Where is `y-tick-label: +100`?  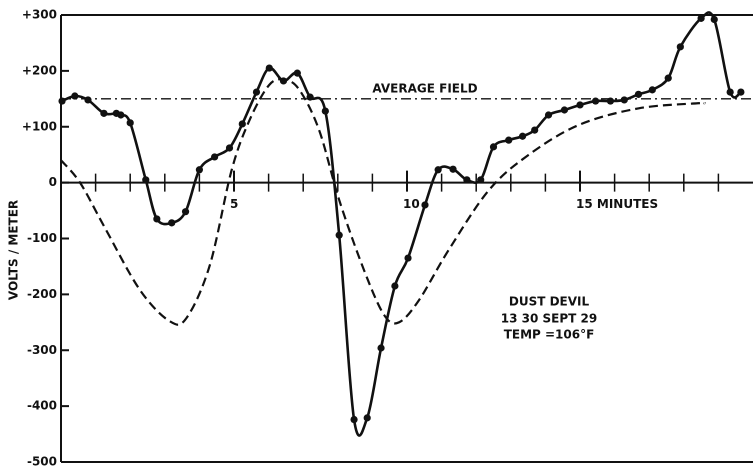
y-tick-label: +100 is located at coordinates (39, 126).